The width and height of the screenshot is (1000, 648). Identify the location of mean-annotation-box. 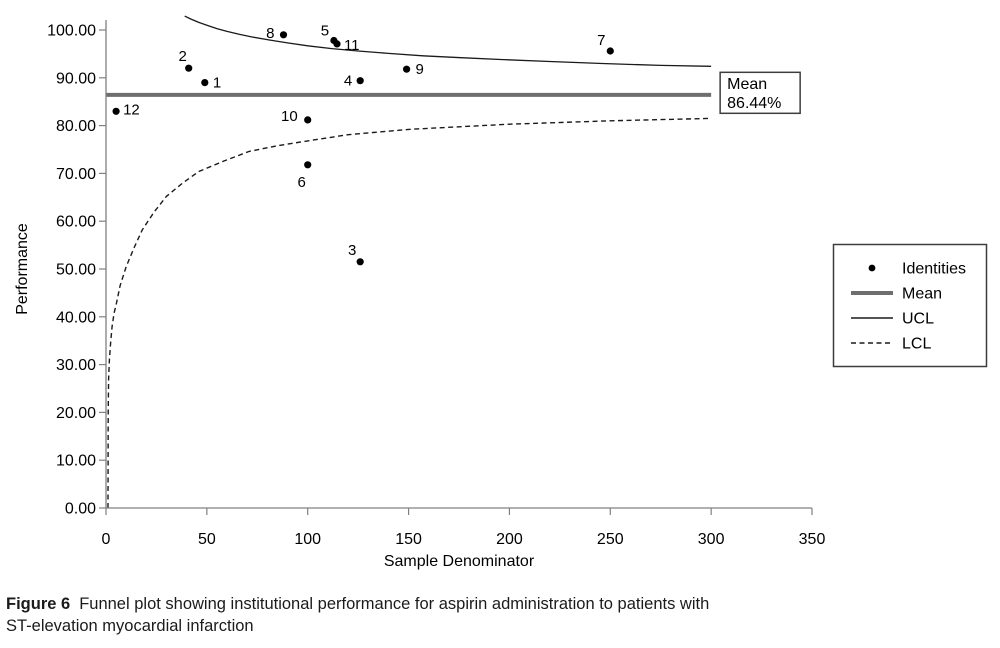
(760, 93).